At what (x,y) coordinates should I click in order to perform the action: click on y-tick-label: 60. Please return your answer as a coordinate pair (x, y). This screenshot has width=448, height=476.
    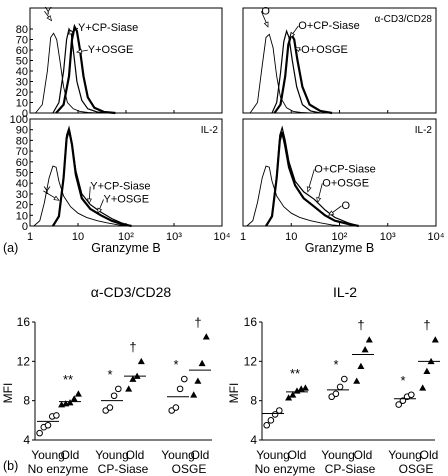
    Looking at the image, I should click on (22, 51).